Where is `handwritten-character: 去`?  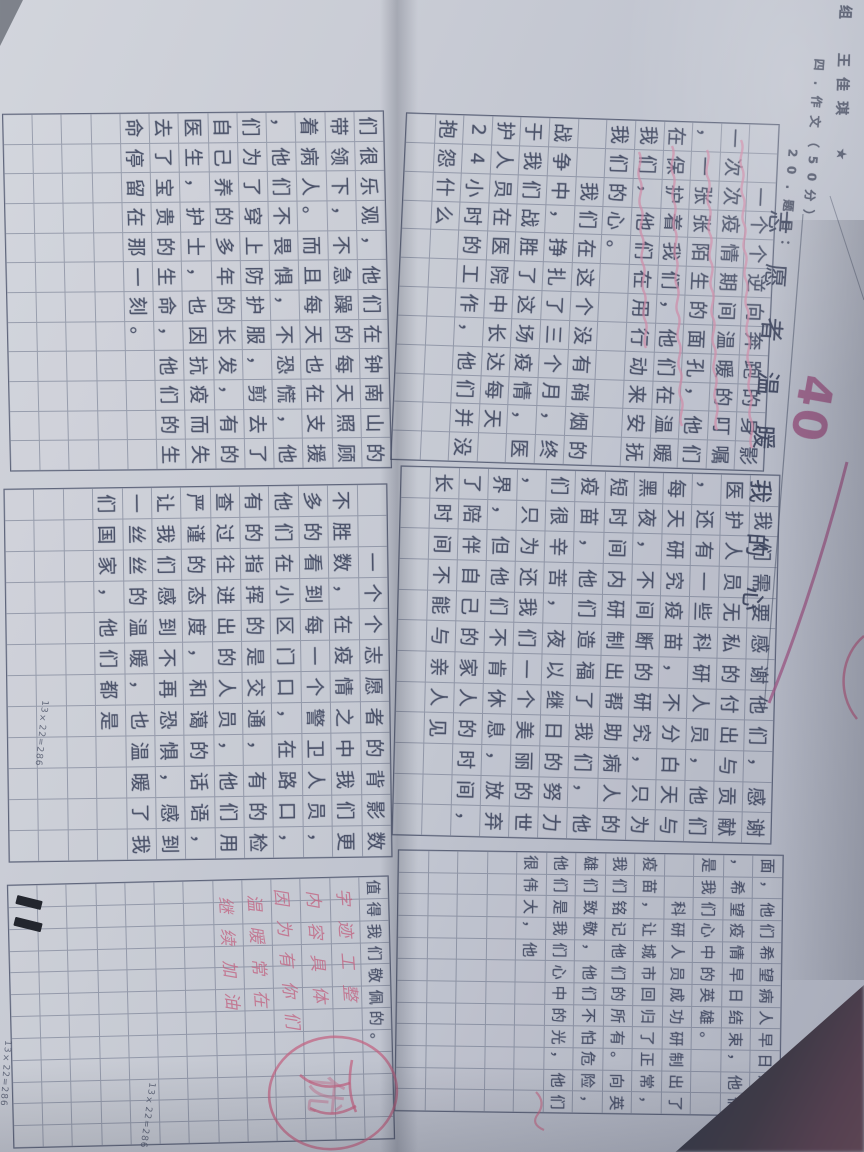 handwritten-character: 去 is located at coordinates (257, 424).